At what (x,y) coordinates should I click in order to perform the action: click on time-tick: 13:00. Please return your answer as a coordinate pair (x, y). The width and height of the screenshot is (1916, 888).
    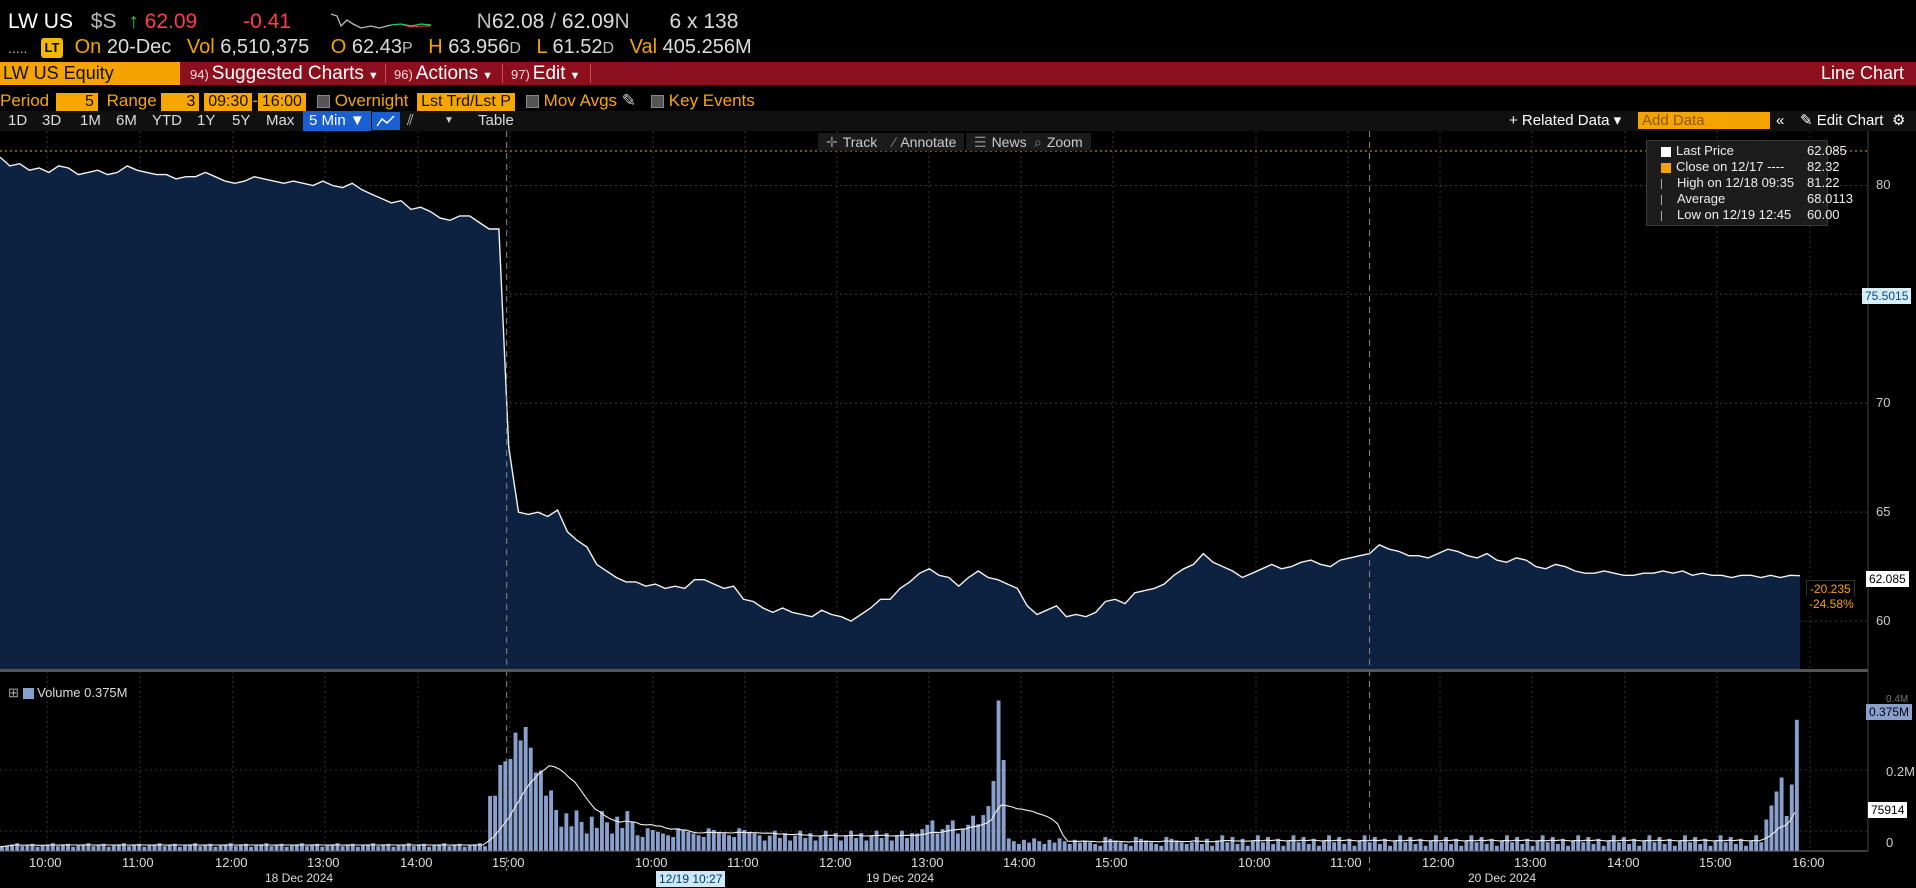
    Looking at the image, I should click on (1530, 862).